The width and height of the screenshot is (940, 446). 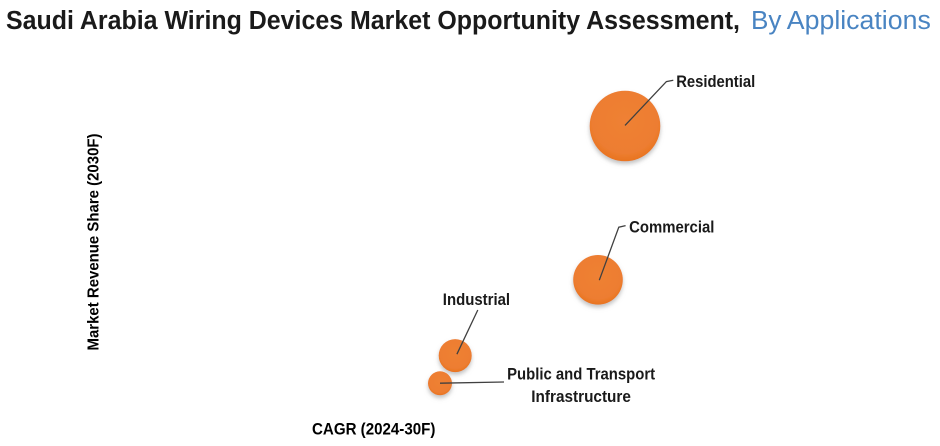 I want to click on svg-text: Applications, so click(x=859, y=21).